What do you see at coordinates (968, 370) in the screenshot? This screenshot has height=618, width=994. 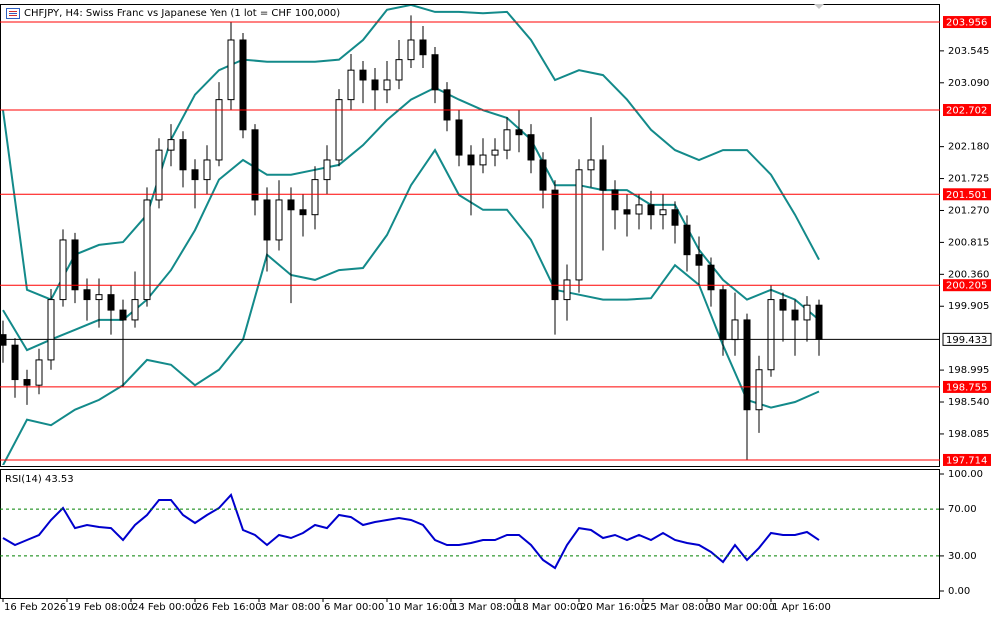 I see `y-tick-label: 198.995` at bounding box center [968, 370].